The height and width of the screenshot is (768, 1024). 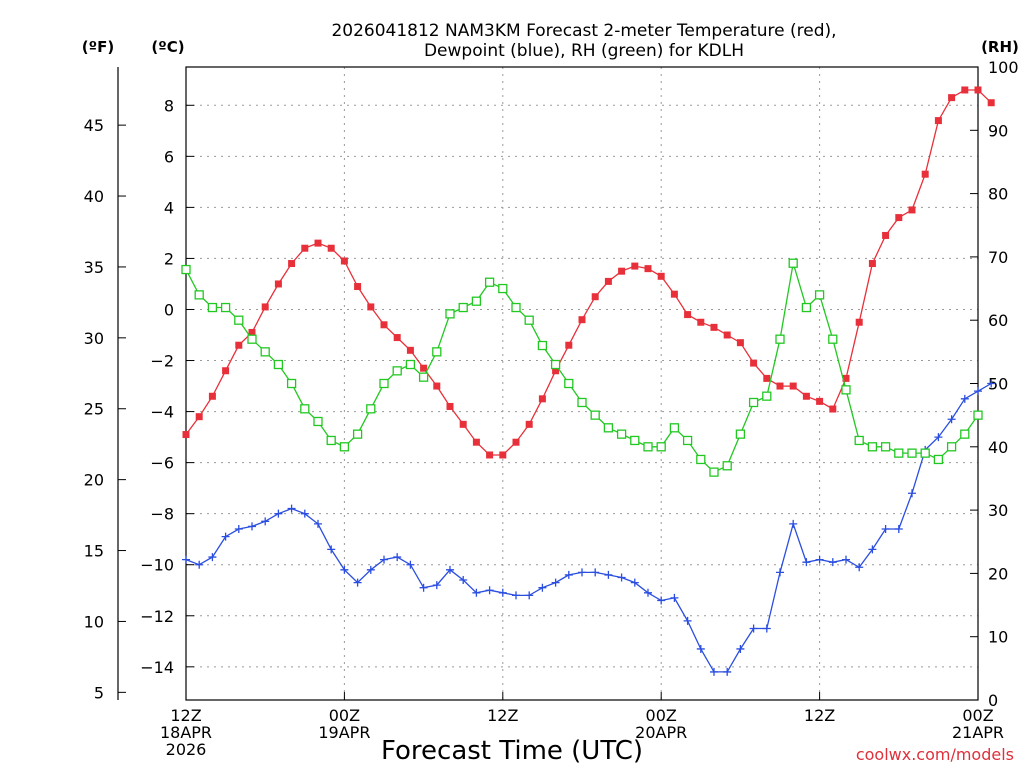 What do you see at coordinates (977, 715) in the screenshot?
I see `x-tick-label: 00Z` at bounding box center [977, 715].